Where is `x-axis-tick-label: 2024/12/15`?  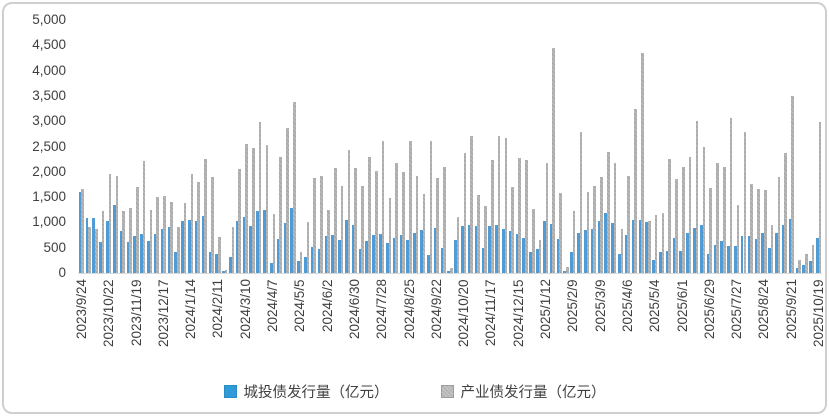 x-axis-tick-label: 2024/12/15 is located at coordinates (518, 313).